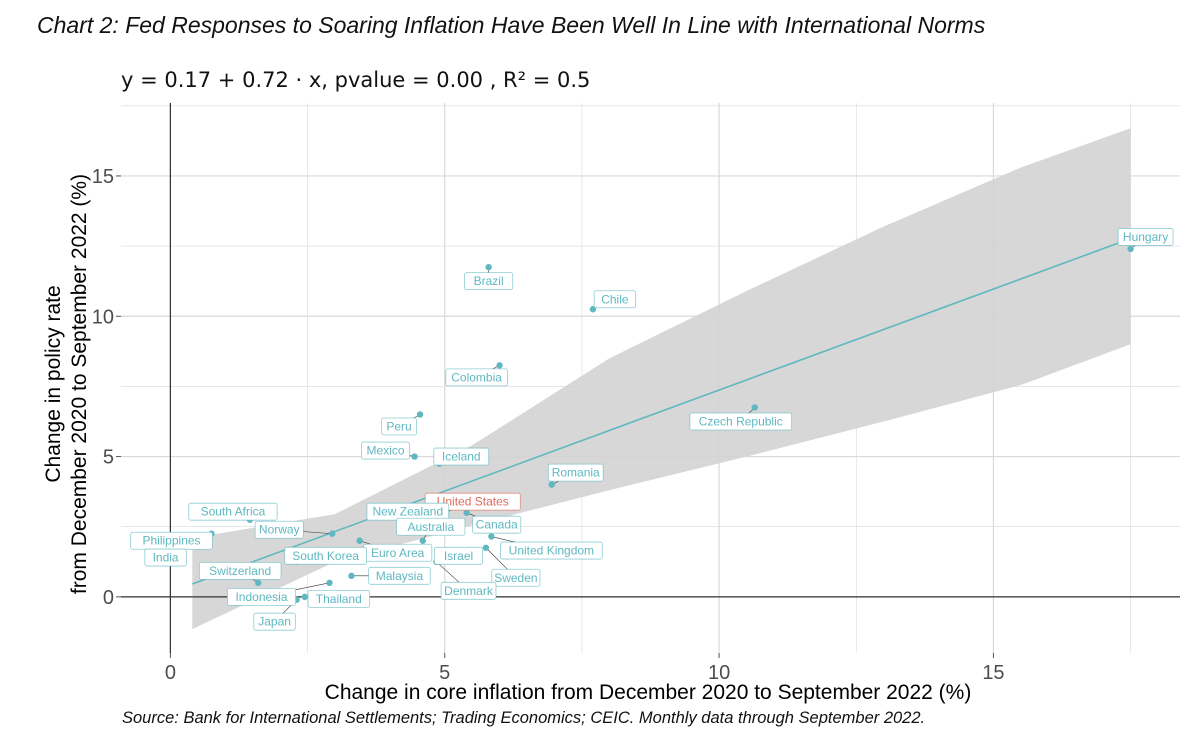  I want to click on point-label: Iceland, so click(461, 457).